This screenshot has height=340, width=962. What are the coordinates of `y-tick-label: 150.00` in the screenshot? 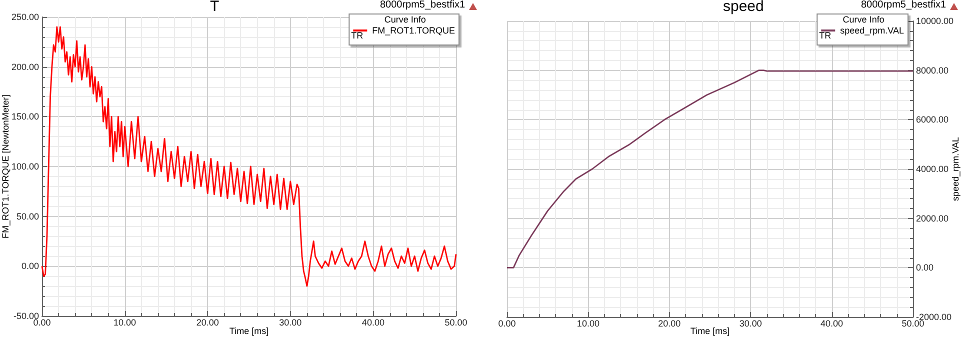 It's located at (25, 117).